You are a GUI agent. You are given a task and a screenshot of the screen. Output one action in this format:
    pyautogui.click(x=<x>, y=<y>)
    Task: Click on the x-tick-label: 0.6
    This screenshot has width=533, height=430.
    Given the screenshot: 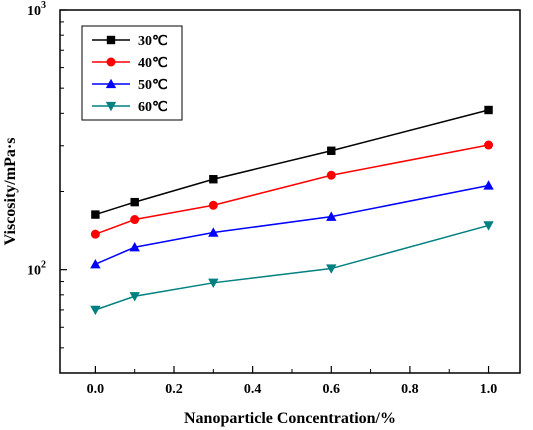 What is the action you would take?
    pyautogui.click(x=332, y=389)
    